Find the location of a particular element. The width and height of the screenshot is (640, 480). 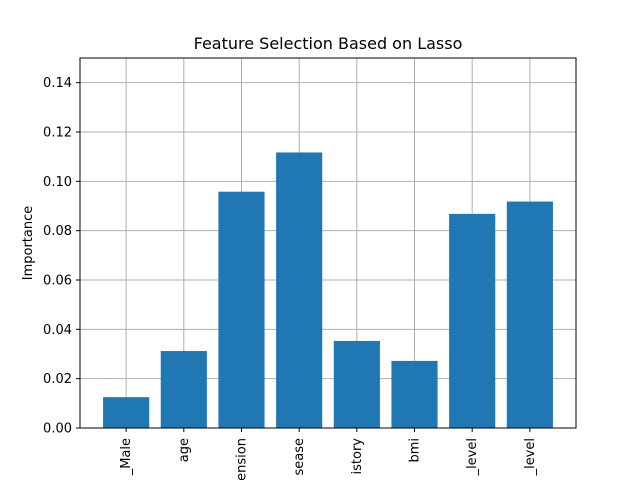

x-tick-label: age is located at coordinates (184, 450).